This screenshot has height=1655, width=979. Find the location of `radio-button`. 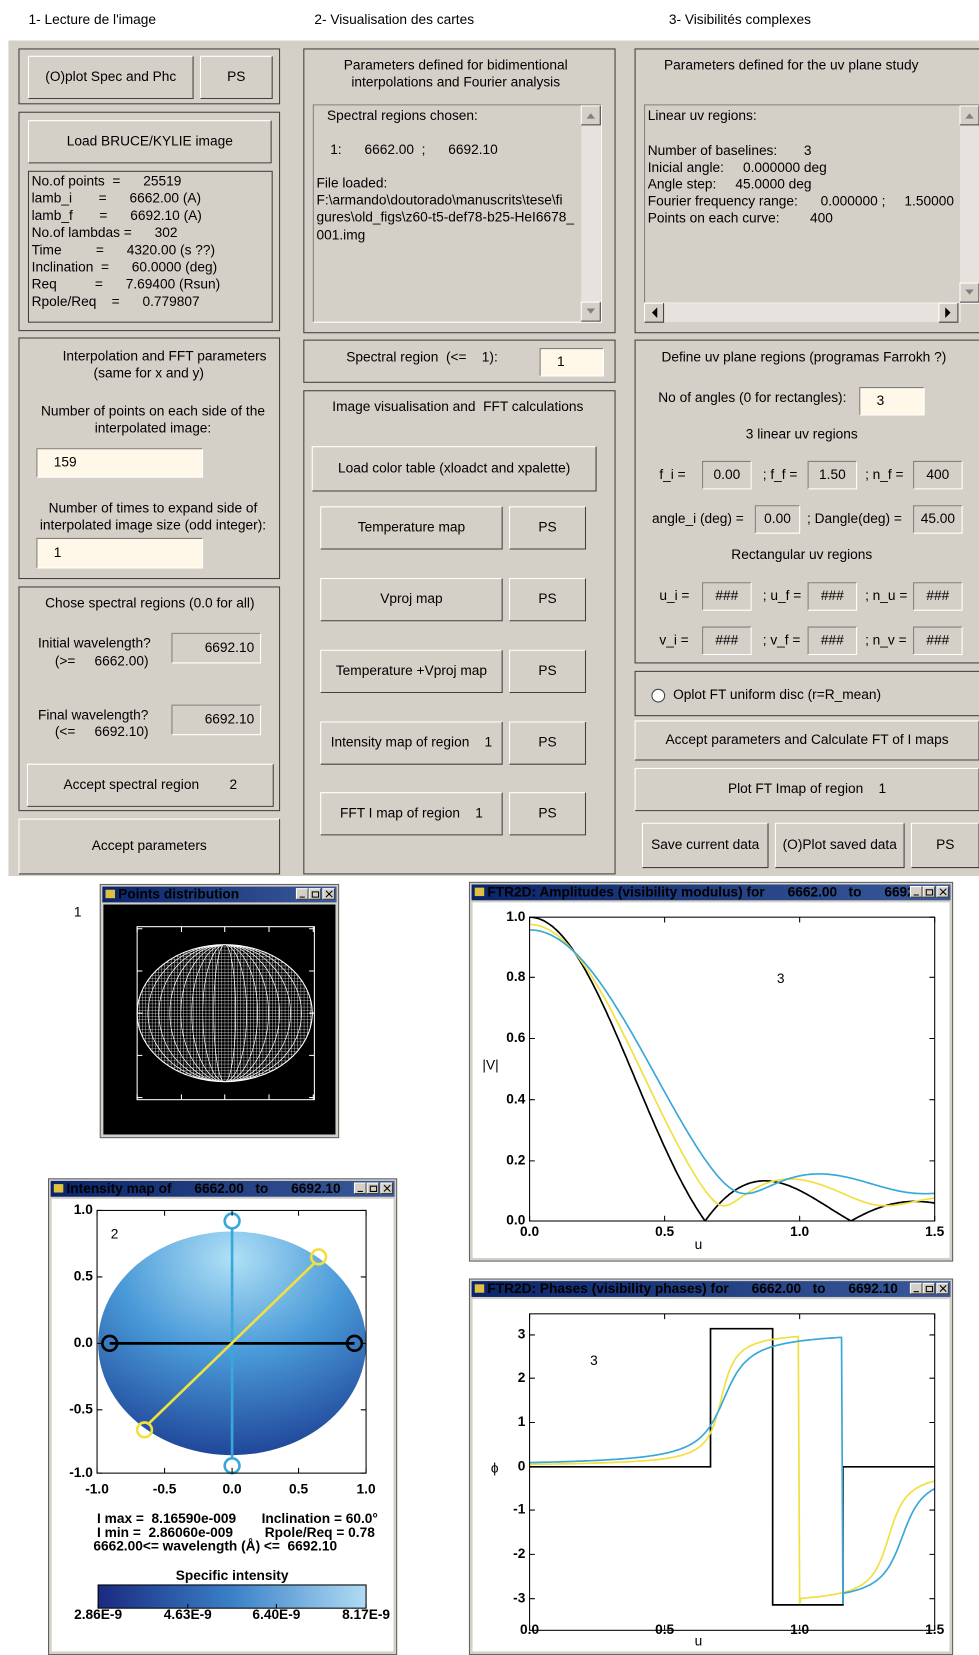

radio-button is located at coordinates (658, 695).